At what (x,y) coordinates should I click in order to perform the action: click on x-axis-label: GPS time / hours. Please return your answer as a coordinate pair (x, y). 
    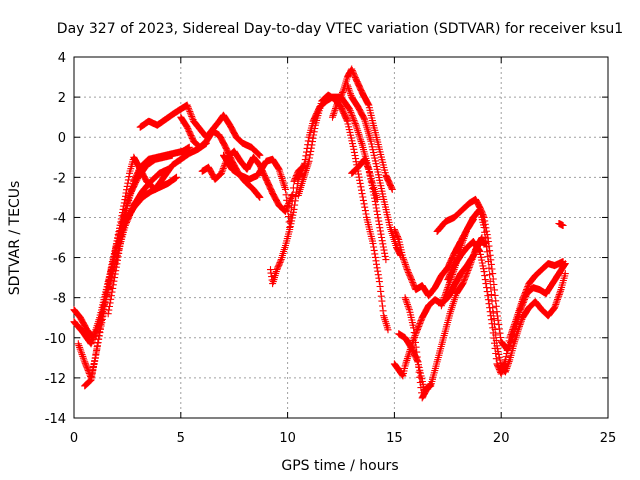
    Looking at the image, I should click on (339, 466).